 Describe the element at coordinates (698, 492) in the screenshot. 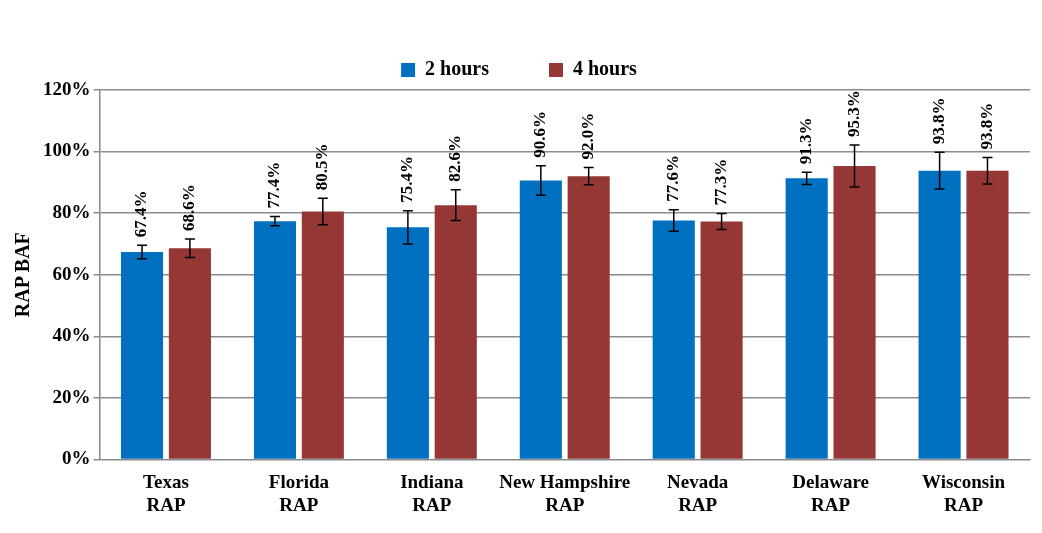

I see `x-tick-label: Nevada RAP` at that location.